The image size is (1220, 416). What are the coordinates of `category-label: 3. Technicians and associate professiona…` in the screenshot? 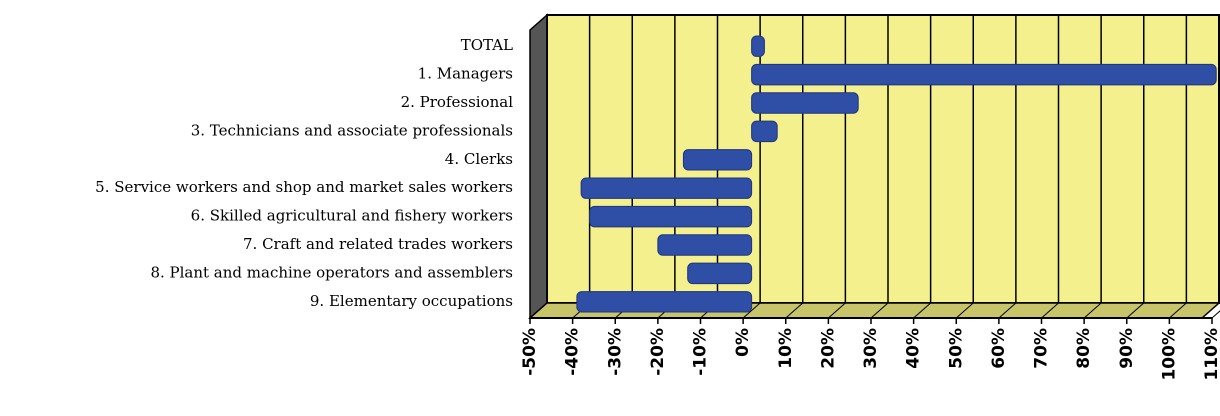 It's located at (352, 130).